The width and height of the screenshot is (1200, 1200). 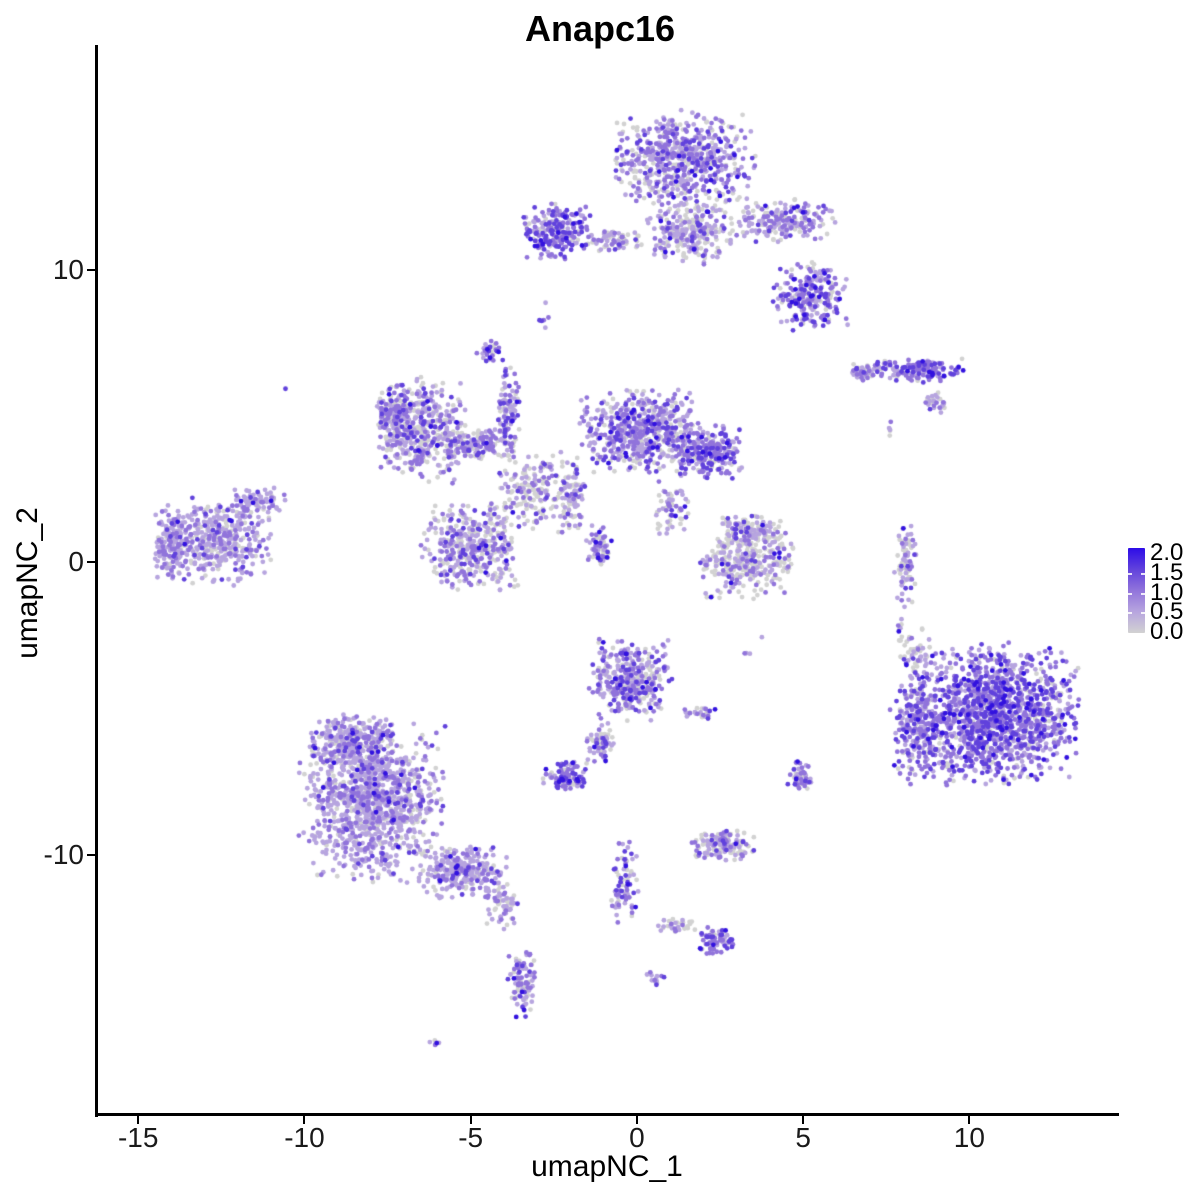 I want to click on legend-label: 0.0, so click(x=1167, y=631).